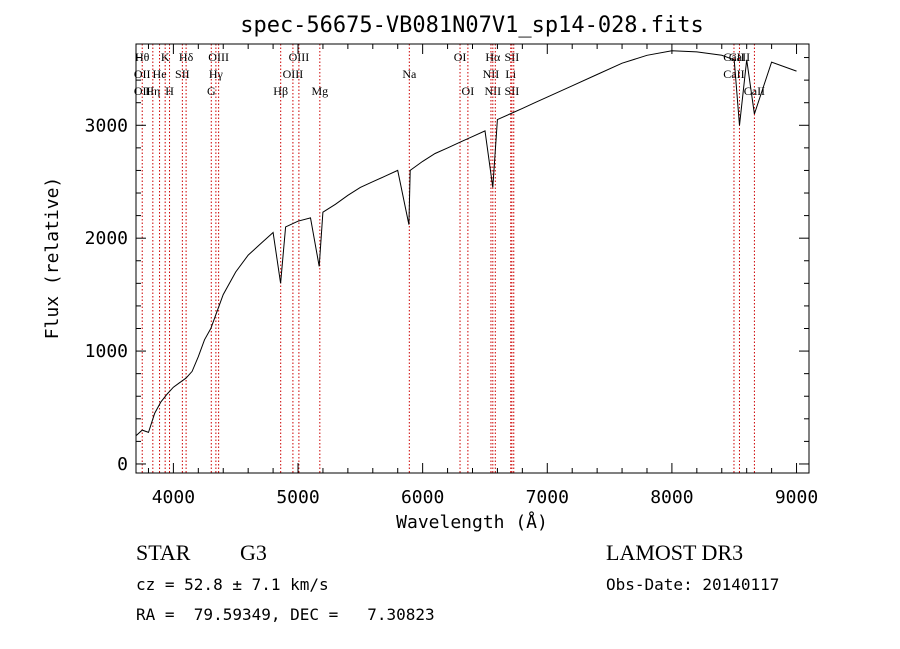  What do you see at coordinates (547, 497) in the screenshot?
I see `x-tick-label: 7000` at bounding box center [547, 497].